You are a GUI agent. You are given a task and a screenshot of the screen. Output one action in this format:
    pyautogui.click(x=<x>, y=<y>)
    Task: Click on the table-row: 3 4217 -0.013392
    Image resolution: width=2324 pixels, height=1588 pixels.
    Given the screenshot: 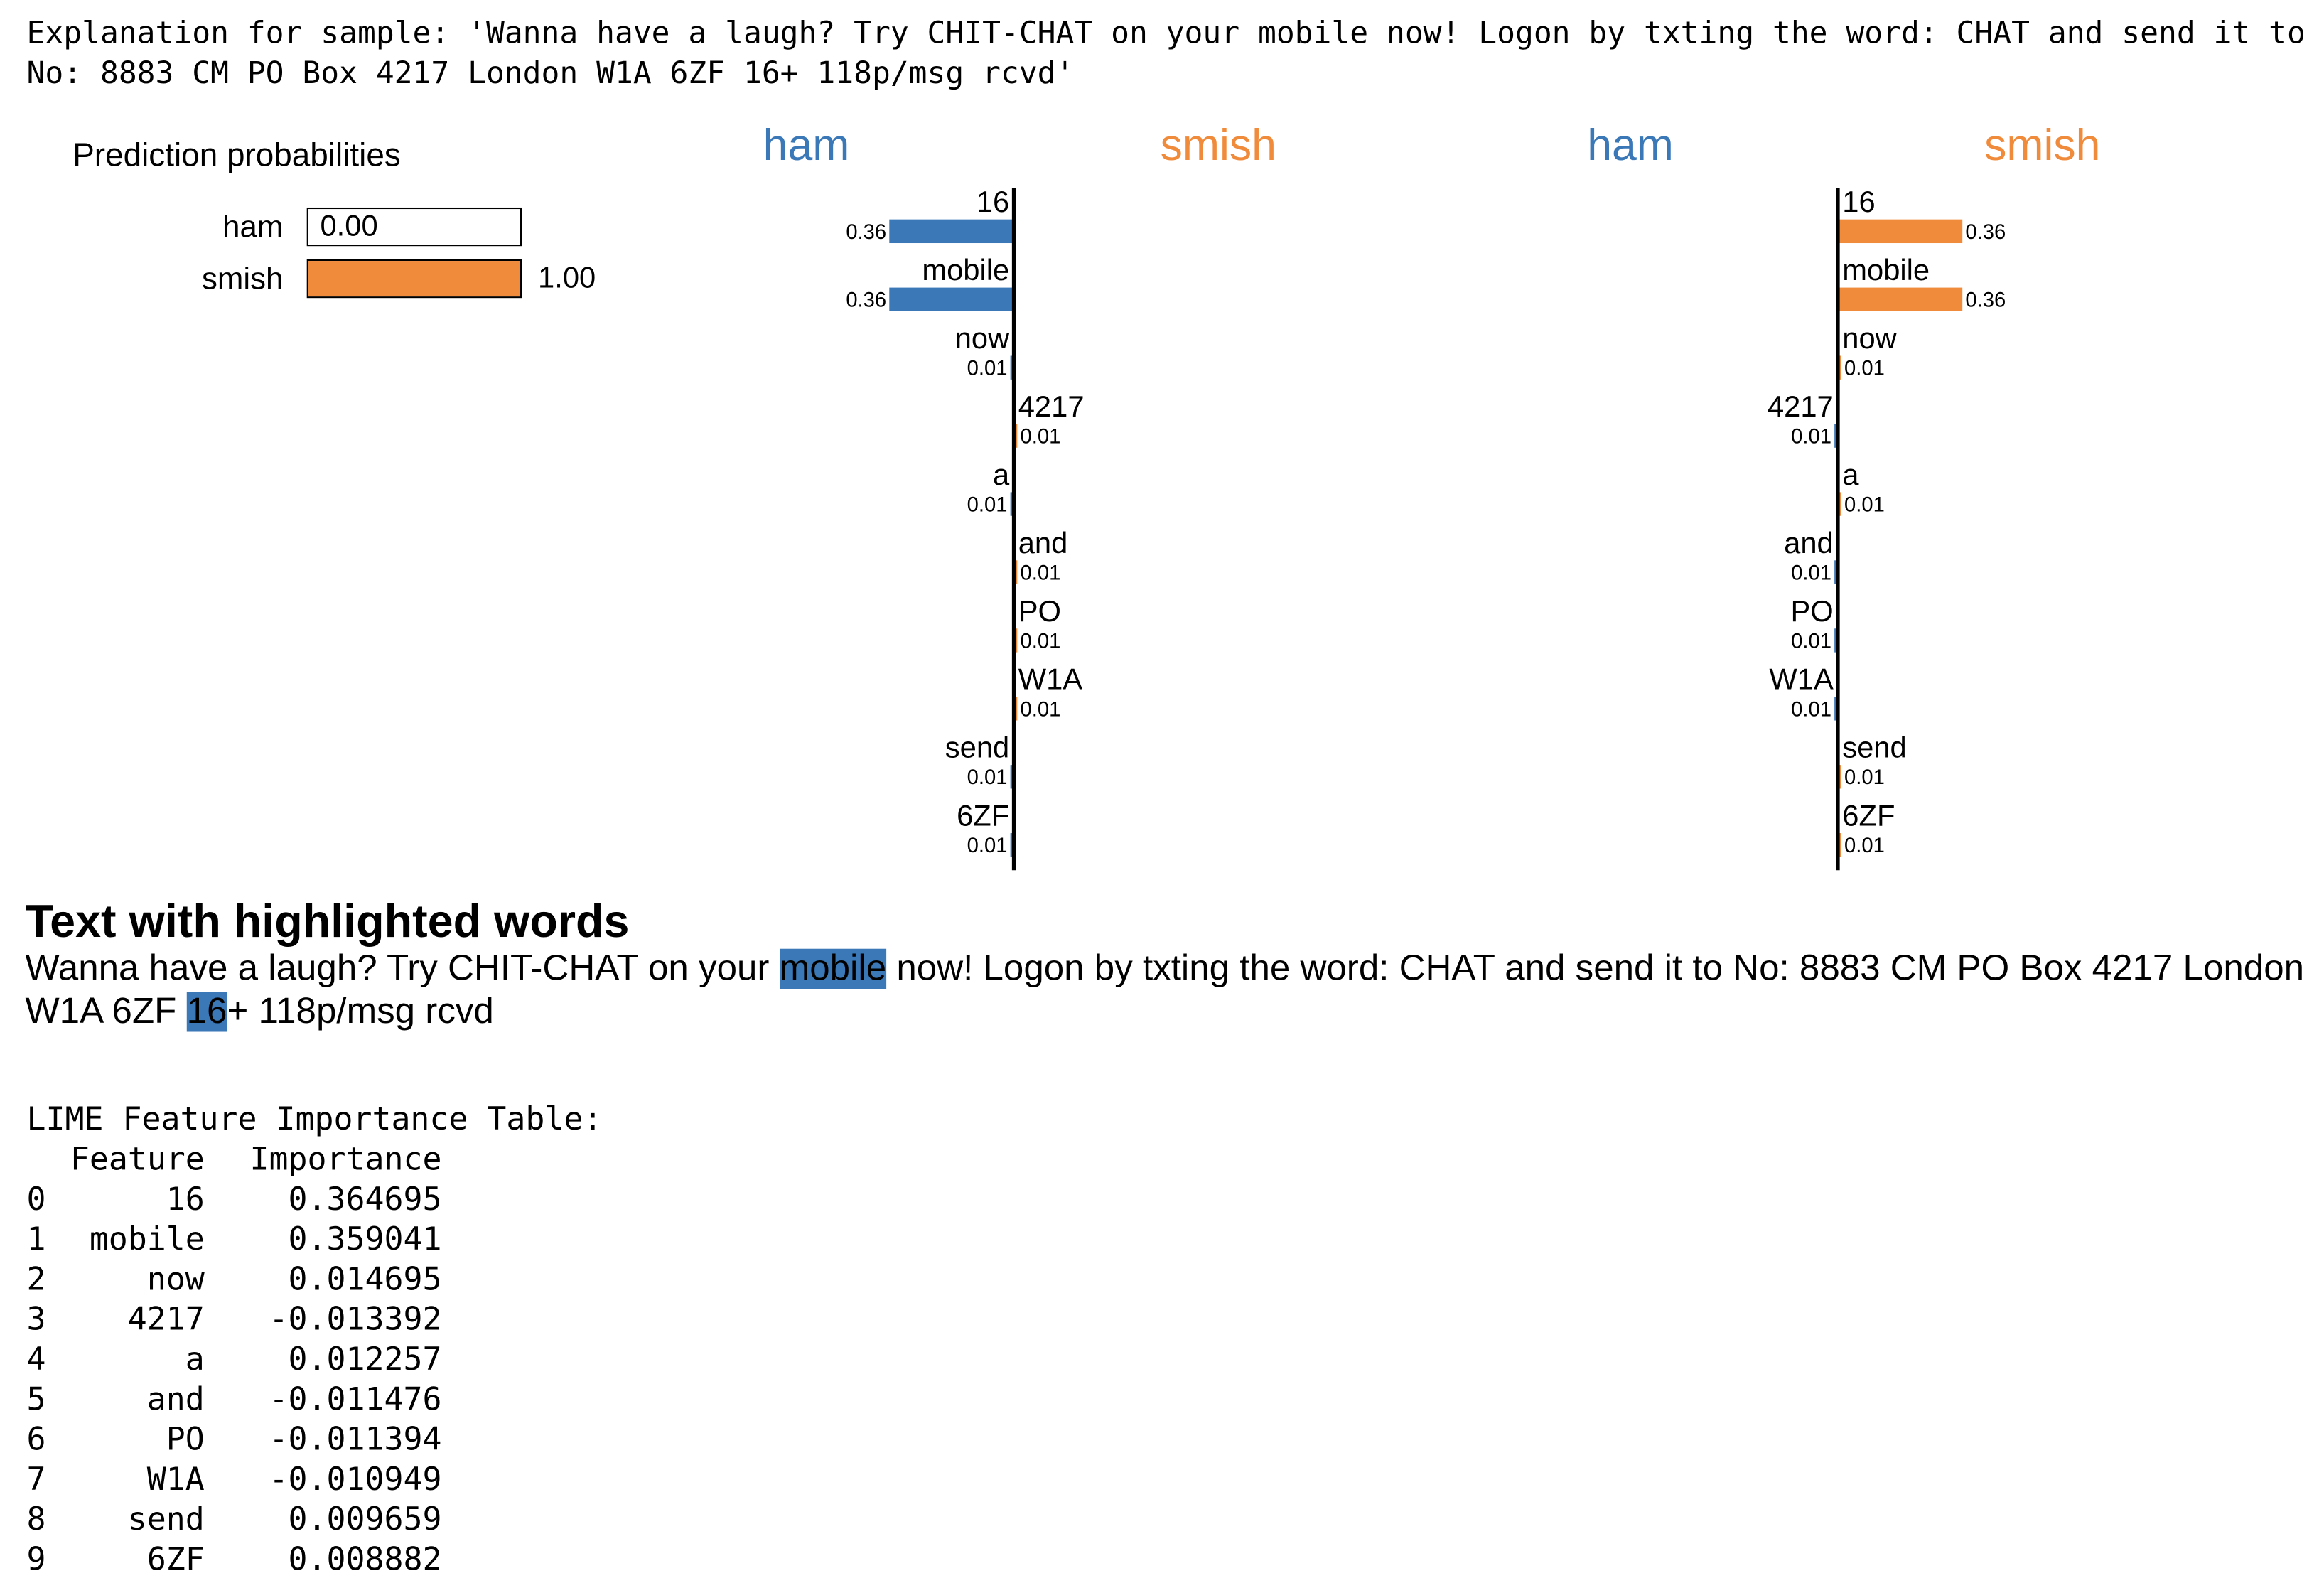 What is the action you would take?
    pyautogui.click(x=315, y=1320)
    